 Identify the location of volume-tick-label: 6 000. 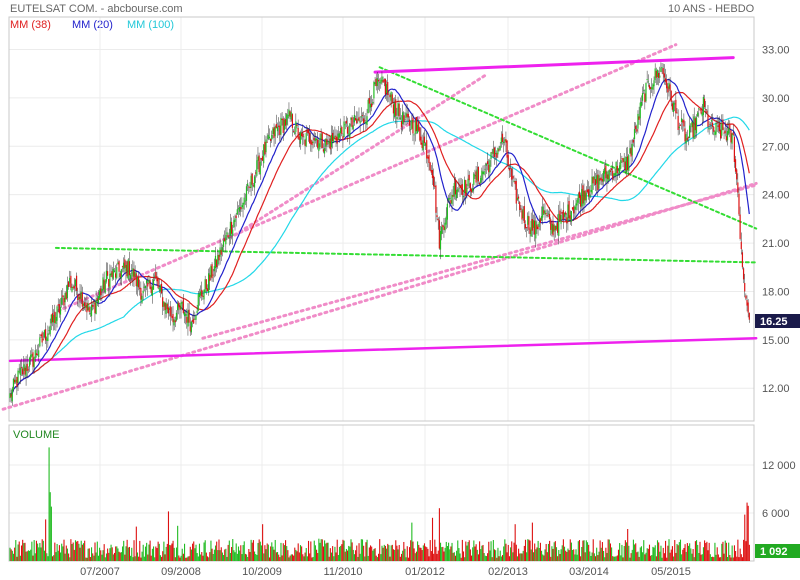
(776, 514).